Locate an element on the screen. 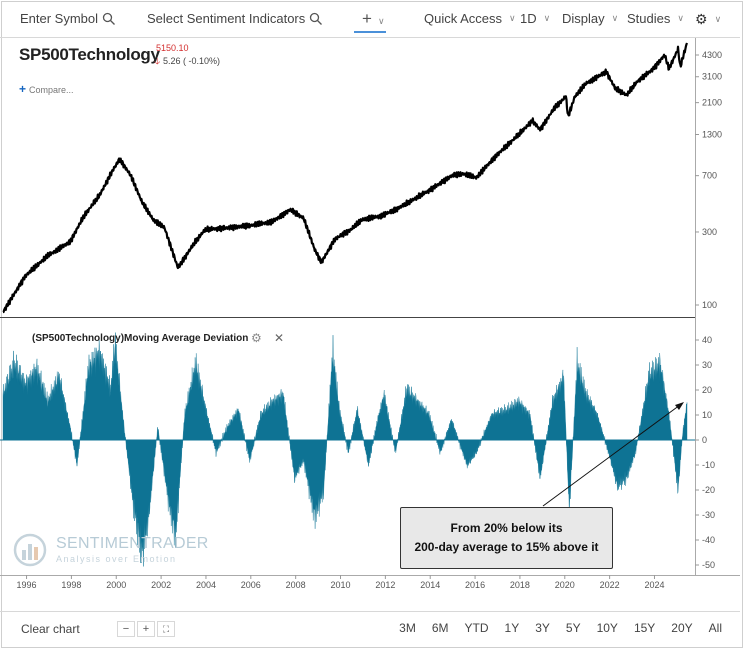 This screenshot has height=650, width=745. price-change: 🡣 5.26 ( -0.10%) is located at coordinates (187, 62).